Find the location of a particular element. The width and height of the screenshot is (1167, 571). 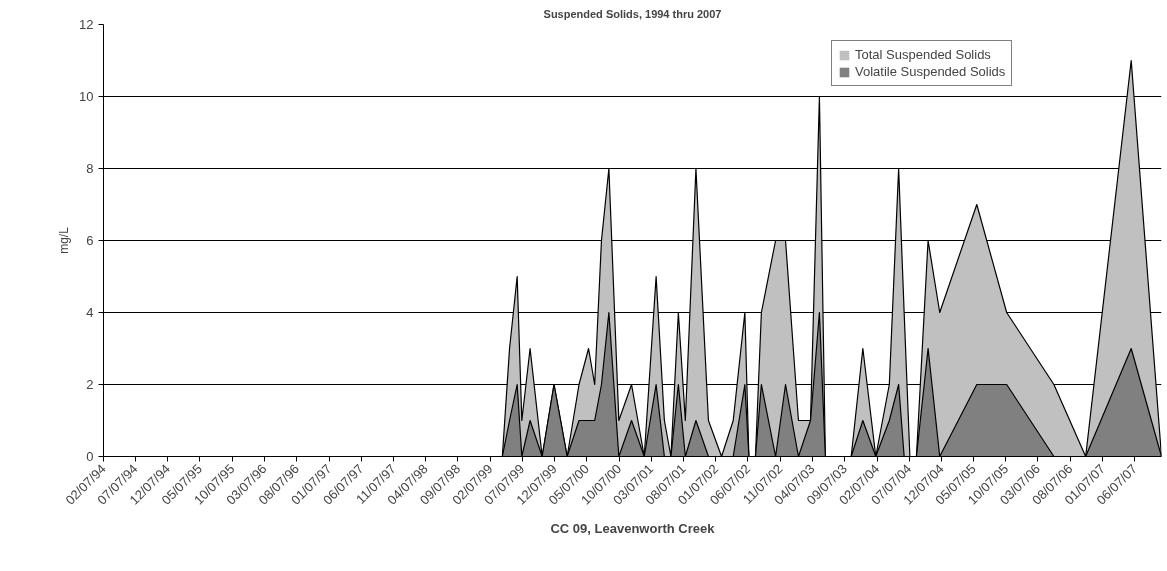

y-axis-title: mg/L is located at coordinates (64, 240).